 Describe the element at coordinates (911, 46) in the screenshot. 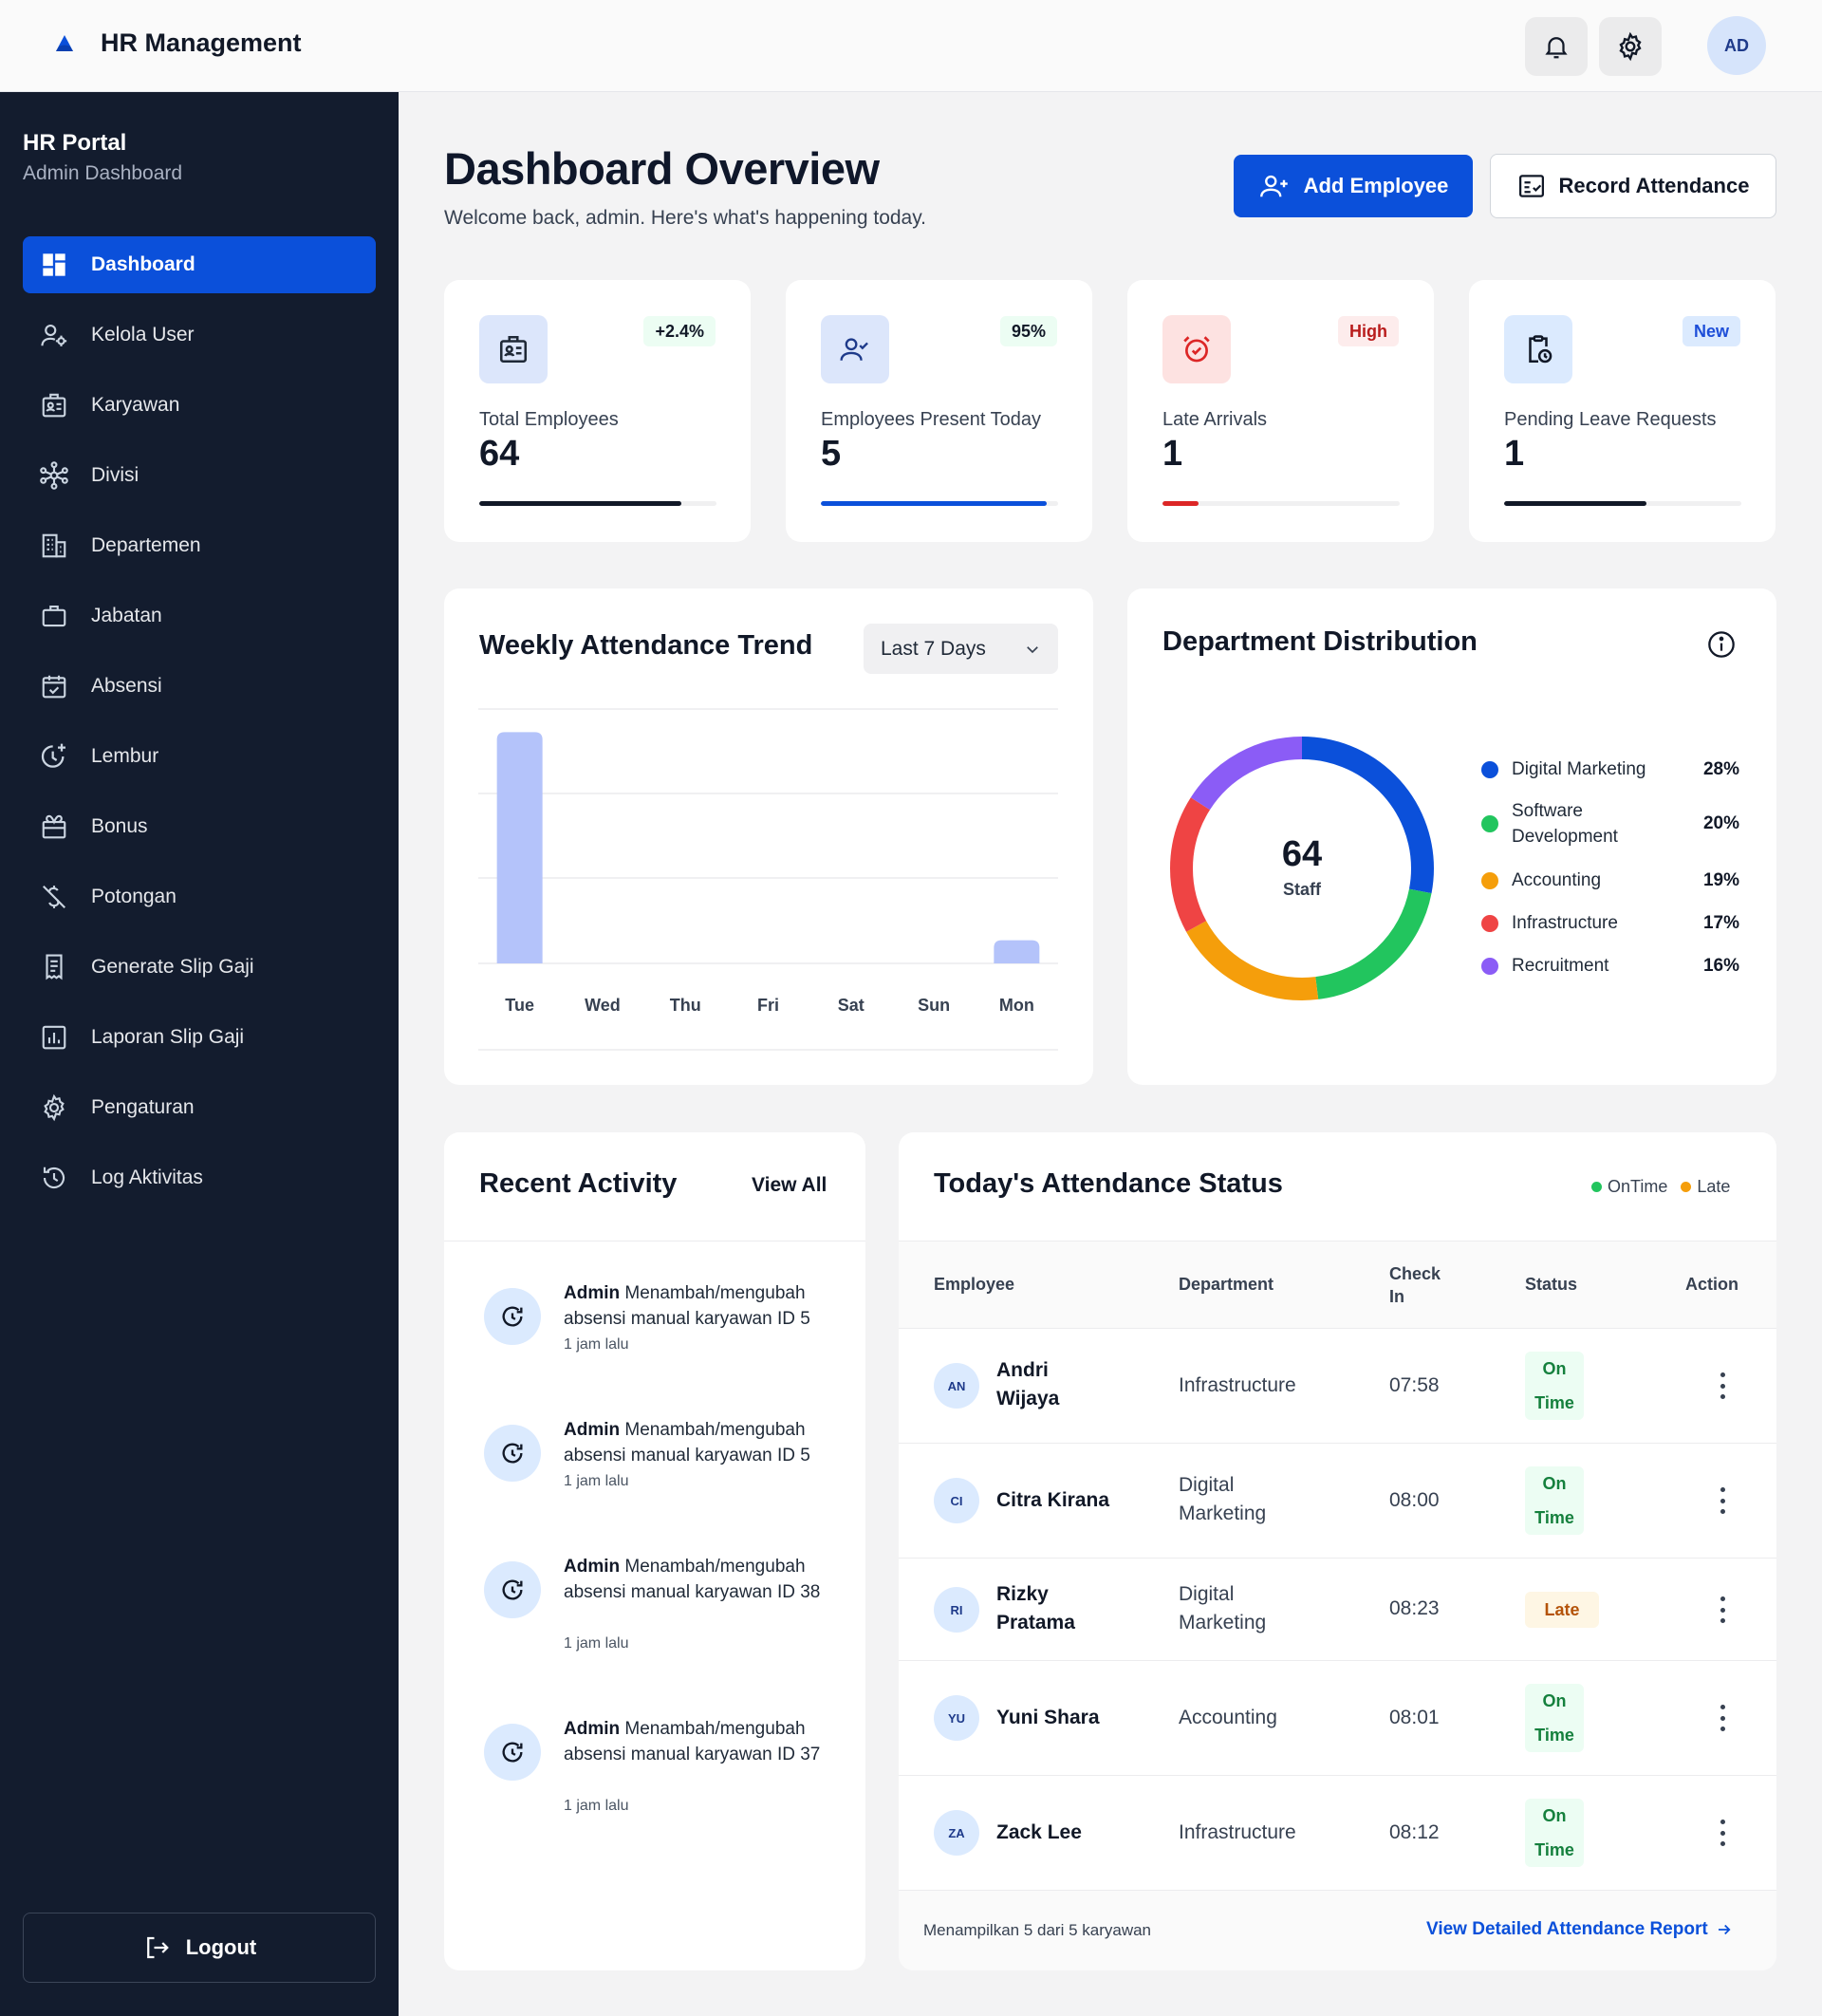

I see `top-bar: HR Management AD` at that location.